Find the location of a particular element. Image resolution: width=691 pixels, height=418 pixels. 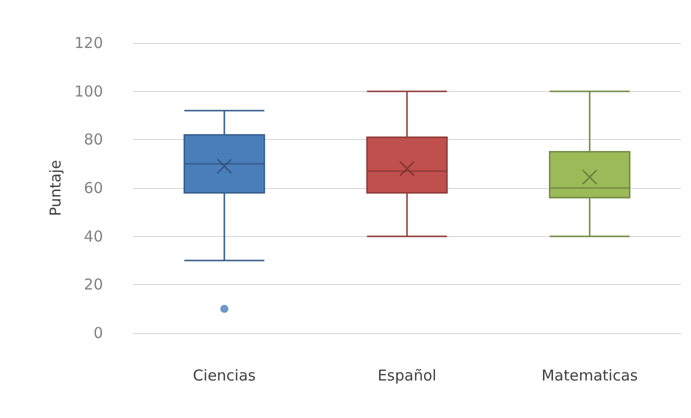

x-tick-label: Matematicas is located at coordinates (589, 375).